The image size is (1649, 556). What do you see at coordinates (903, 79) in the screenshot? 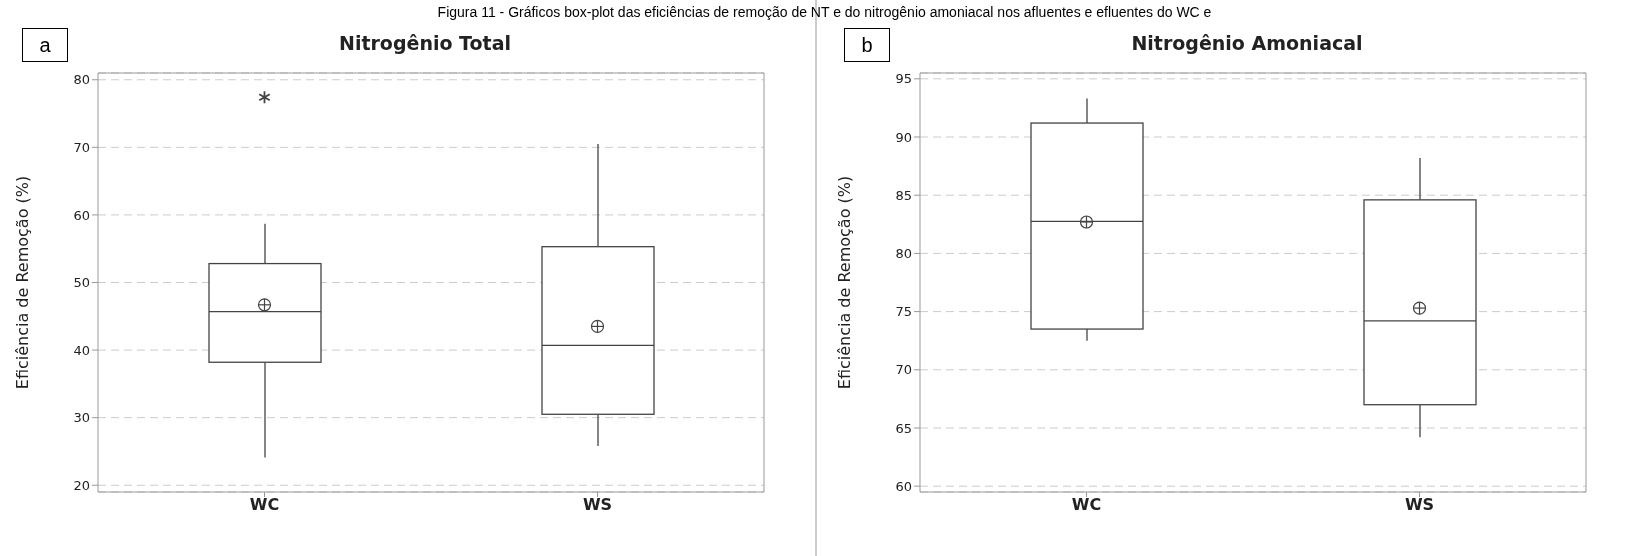
I see `y-tick-label: 95` at bounding box center [903, 79].